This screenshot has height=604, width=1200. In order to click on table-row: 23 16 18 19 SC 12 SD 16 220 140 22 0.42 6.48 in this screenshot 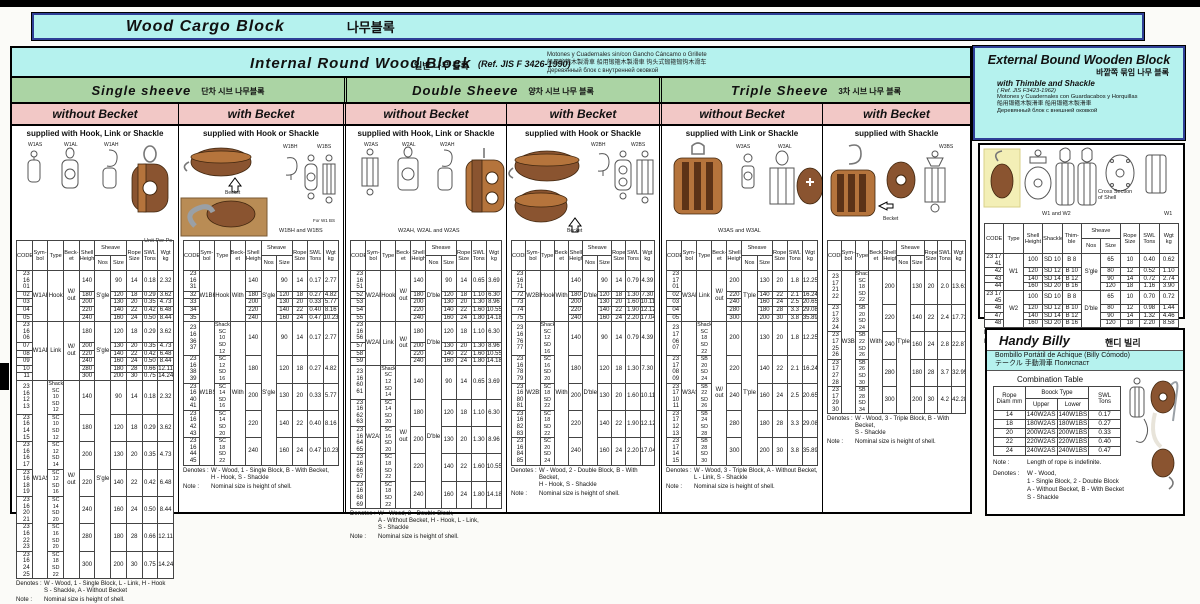, I will do `click(95, 483)`.